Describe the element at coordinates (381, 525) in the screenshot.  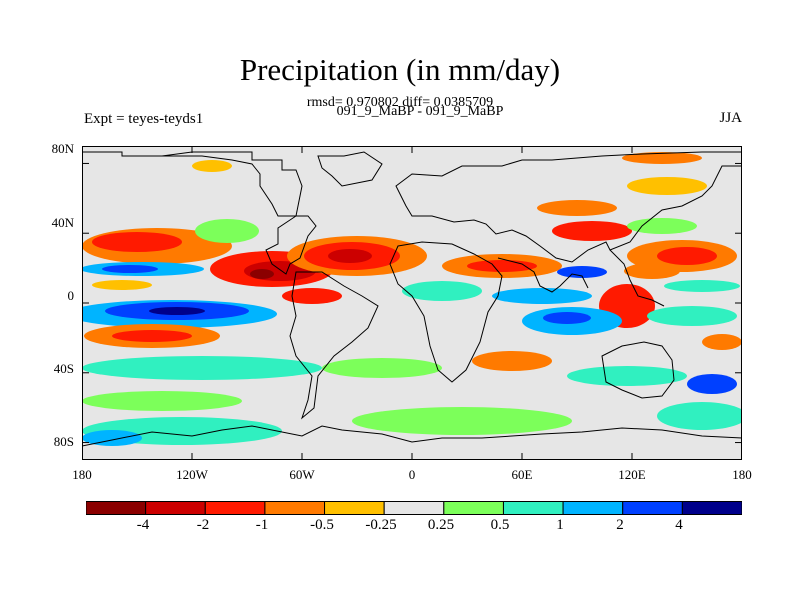
I see `colorbar-label: -0.25` at that location.